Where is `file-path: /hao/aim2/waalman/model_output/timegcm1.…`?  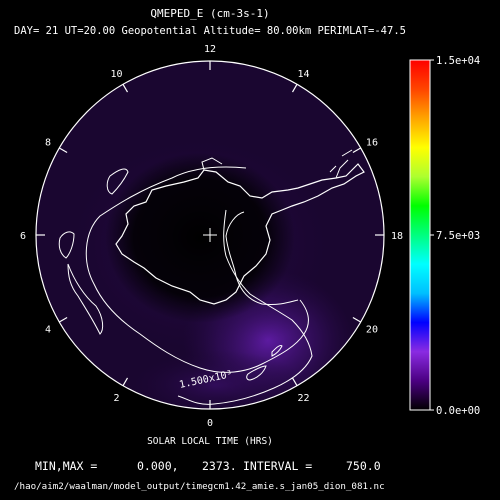
file-path: /hao/aim2/waalman/model_output/timegcm1.… is located at coordinates (199, 486).